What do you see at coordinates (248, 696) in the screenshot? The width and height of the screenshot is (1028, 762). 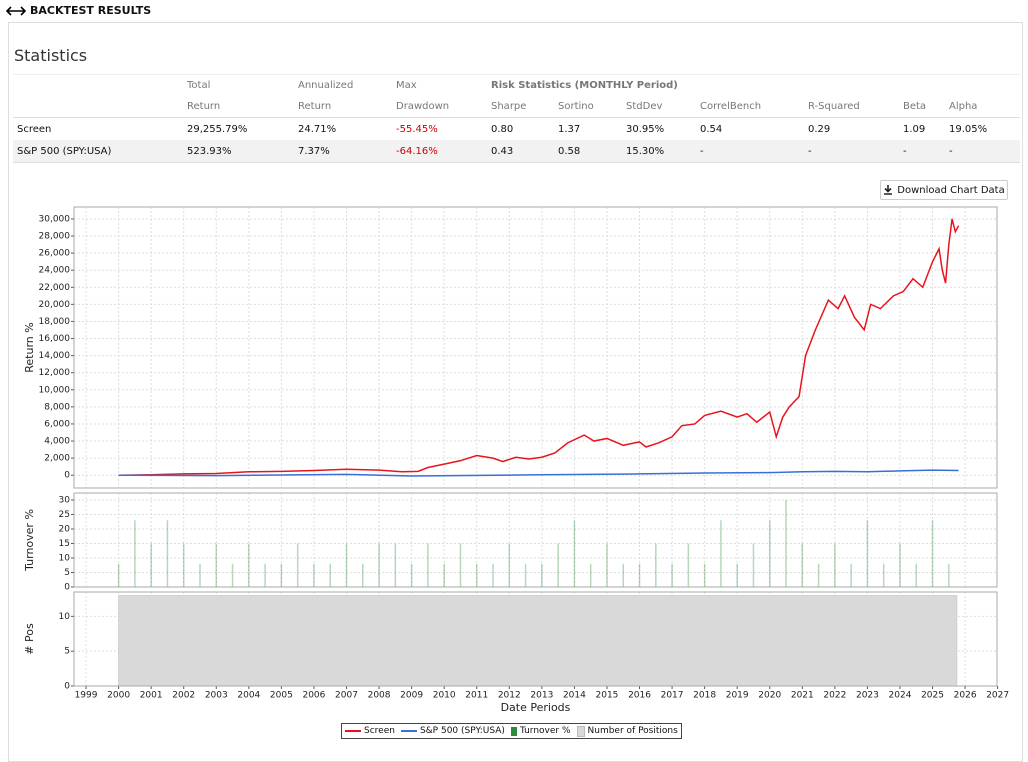 I see `x-tick-label: 2004` at bounding box center [248, 696].